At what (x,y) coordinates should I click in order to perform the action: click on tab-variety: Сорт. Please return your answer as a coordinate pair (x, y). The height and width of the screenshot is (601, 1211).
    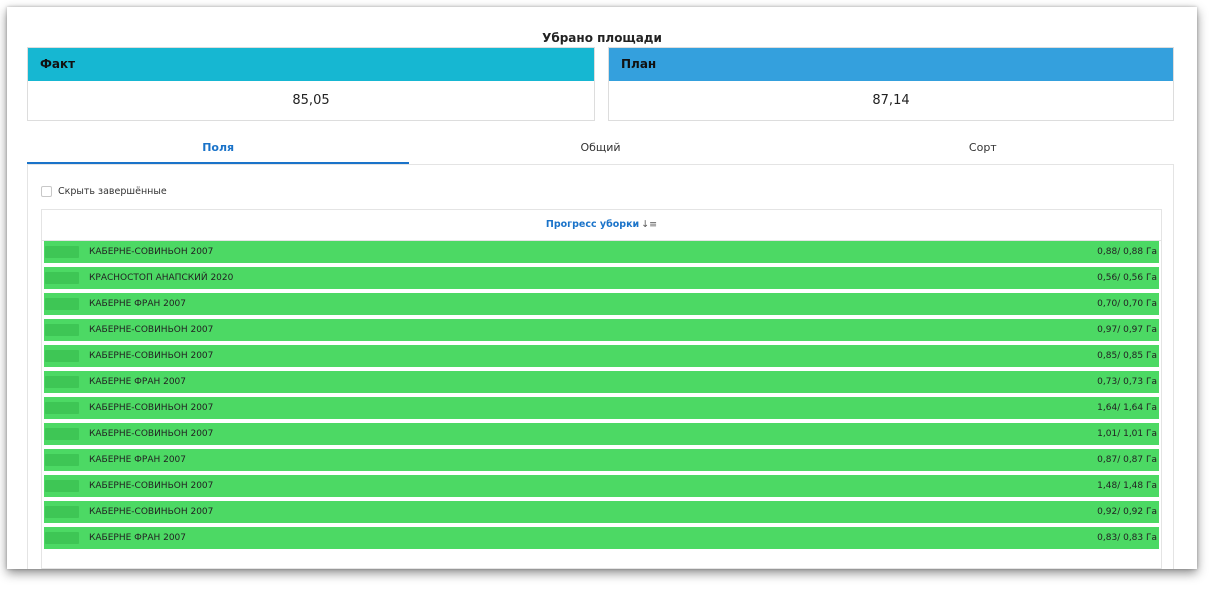
    Looking at the image, I should click on (982, 147).